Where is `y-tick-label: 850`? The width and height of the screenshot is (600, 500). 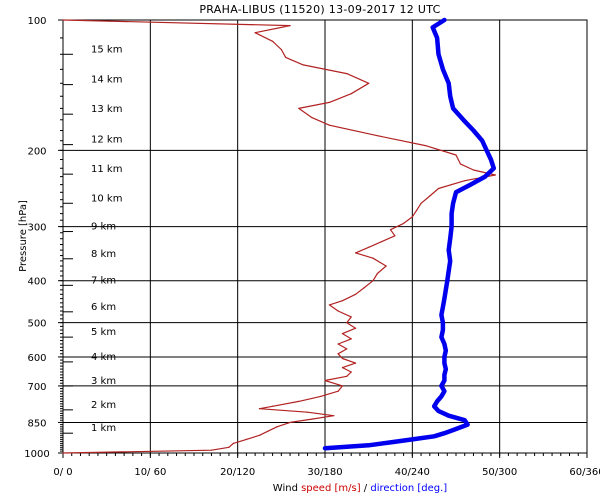 y-tick-label: 850 is located at coordinates (36, 423).